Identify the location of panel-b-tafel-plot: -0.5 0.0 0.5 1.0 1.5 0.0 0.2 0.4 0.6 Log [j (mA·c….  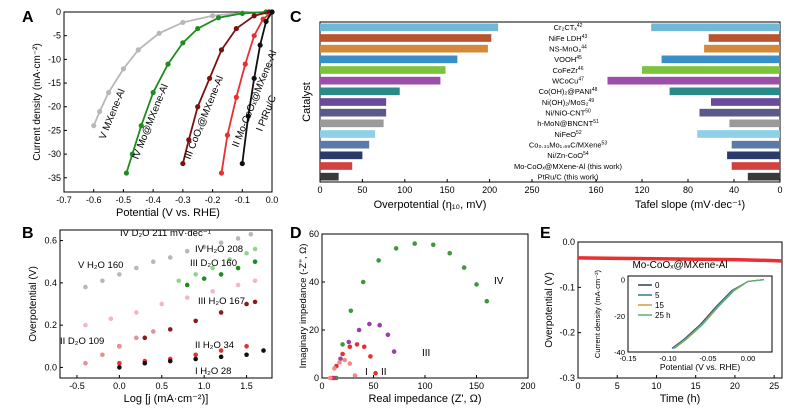
(150, 316).